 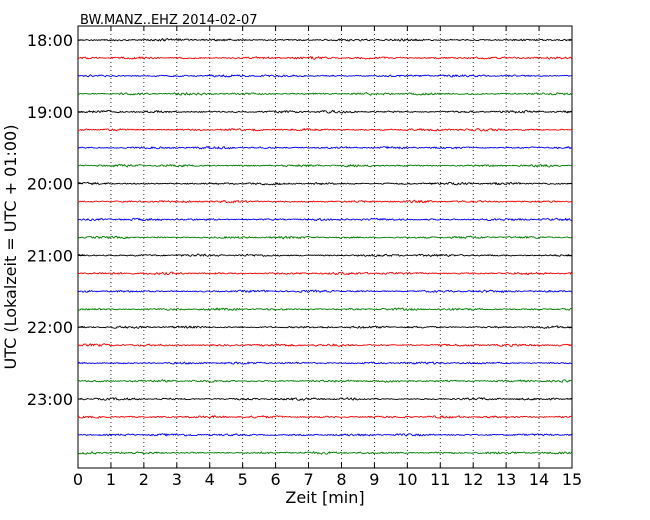 What do you see at coordinates (50, 327) in the screenshot?
I see `y-tick-label: 22:00` at bounding box center [50, 327].